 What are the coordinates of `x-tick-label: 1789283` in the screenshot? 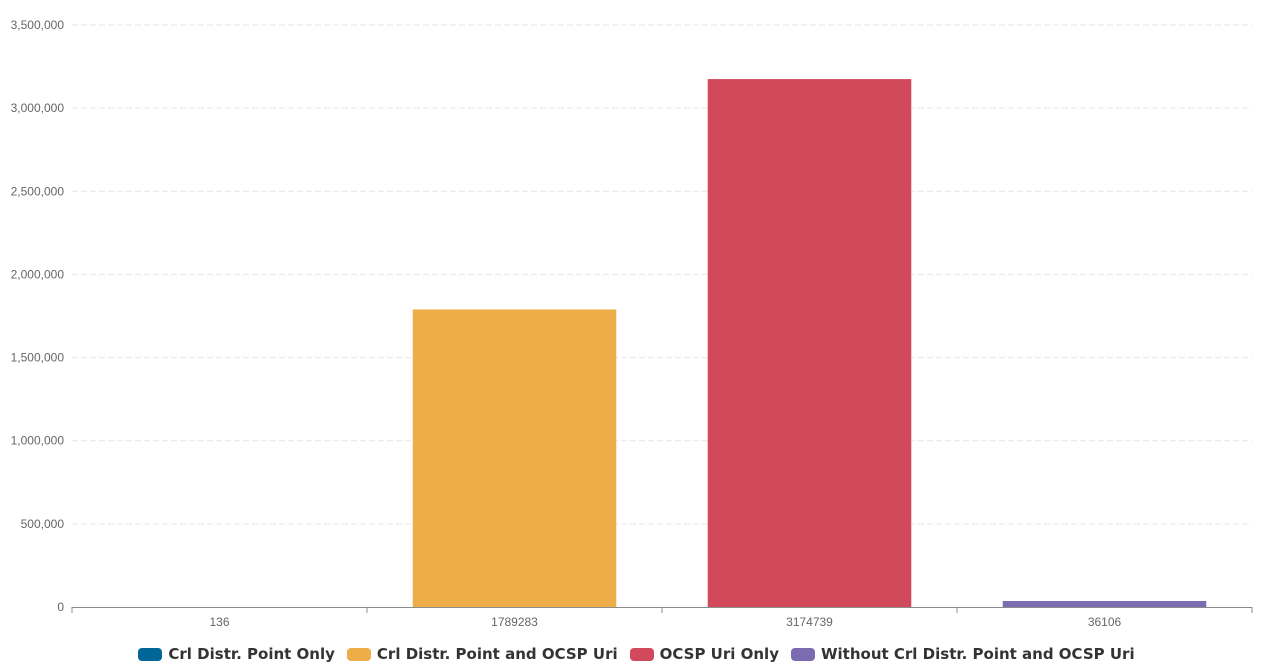 It's located at (514, 622).